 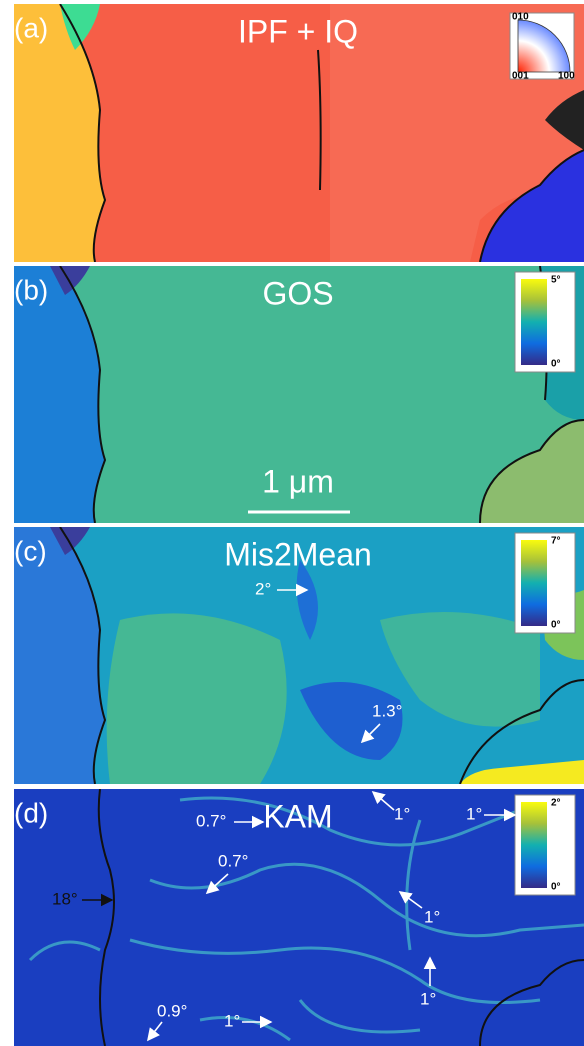 What do you see at coordinates (556, 803) in the screenshot?
I see `colorbar-max: 2°` at bounding box center [556, 803].